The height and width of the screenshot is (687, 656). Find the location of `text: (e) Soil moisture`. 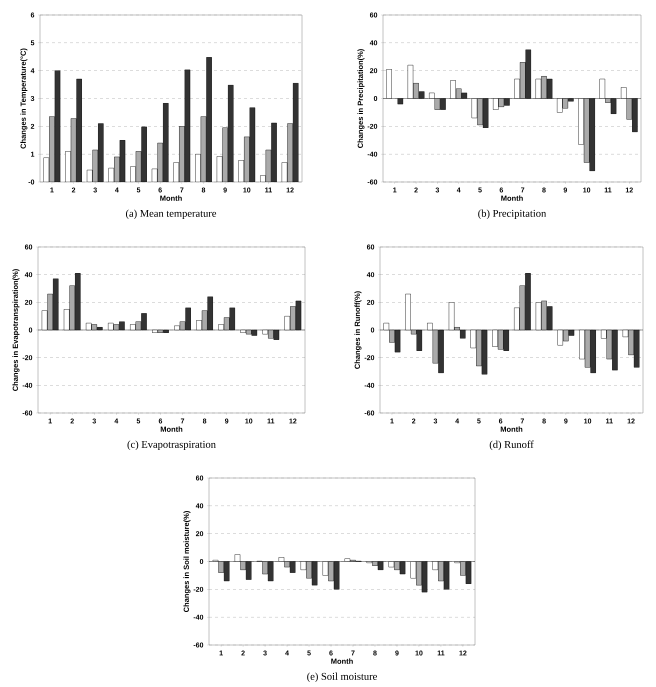

text: (e) Soil moisture is located at coordinates (342, 677).